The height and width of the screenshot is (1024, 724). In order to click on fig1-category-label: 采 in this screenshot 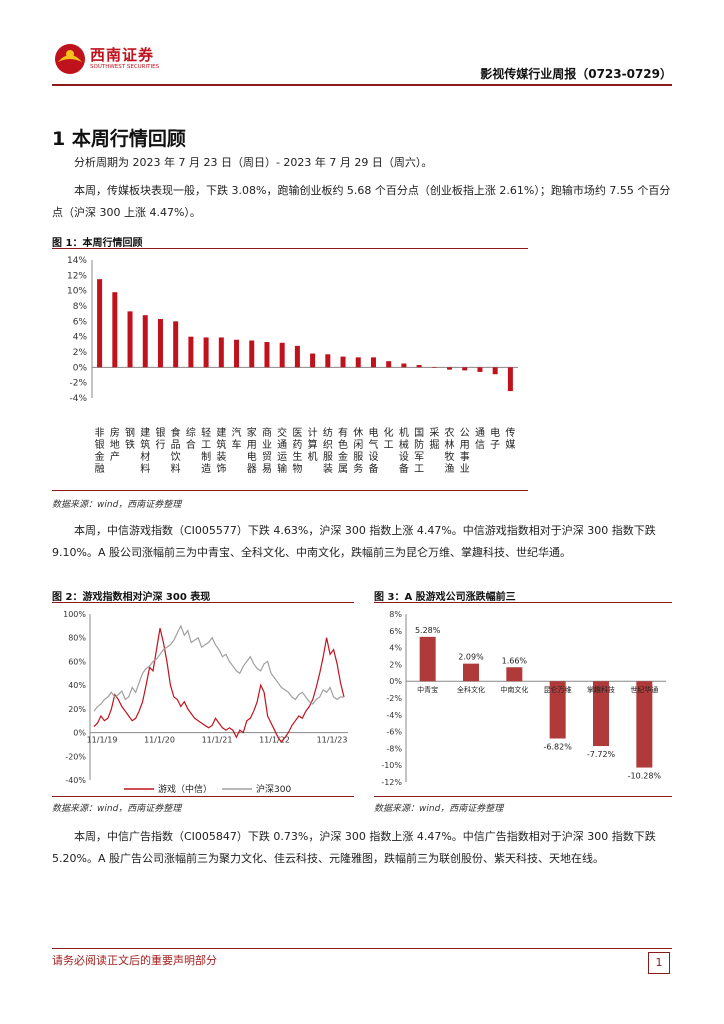, I will do `click(434, 433)`.